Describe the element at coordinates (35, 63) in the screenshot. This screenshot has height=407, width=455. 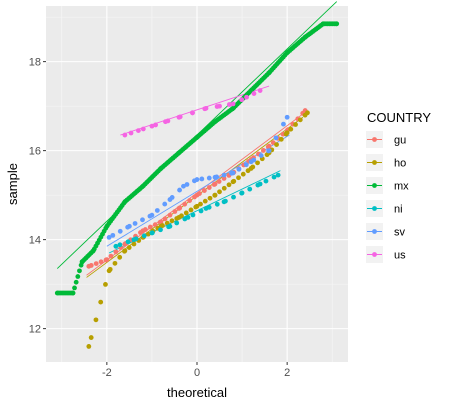
I see `y-tick-label: 18` at that location.